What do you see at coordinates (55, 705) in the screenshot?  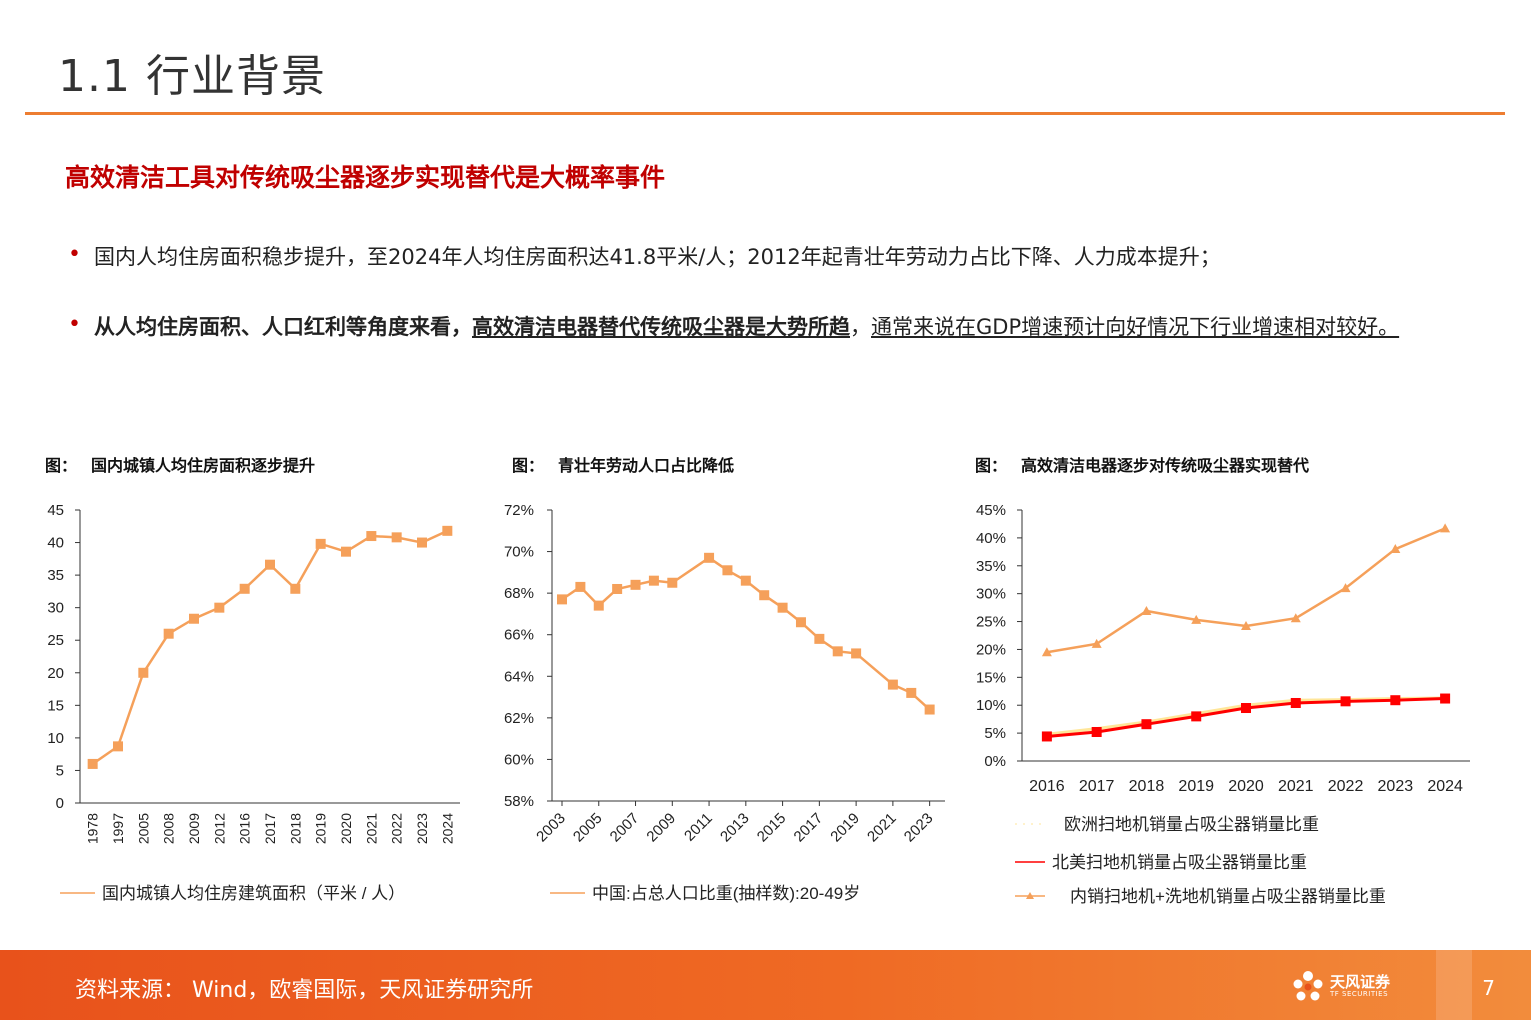 I see `y-tick-label: 15` at bounding box center [55, 705].